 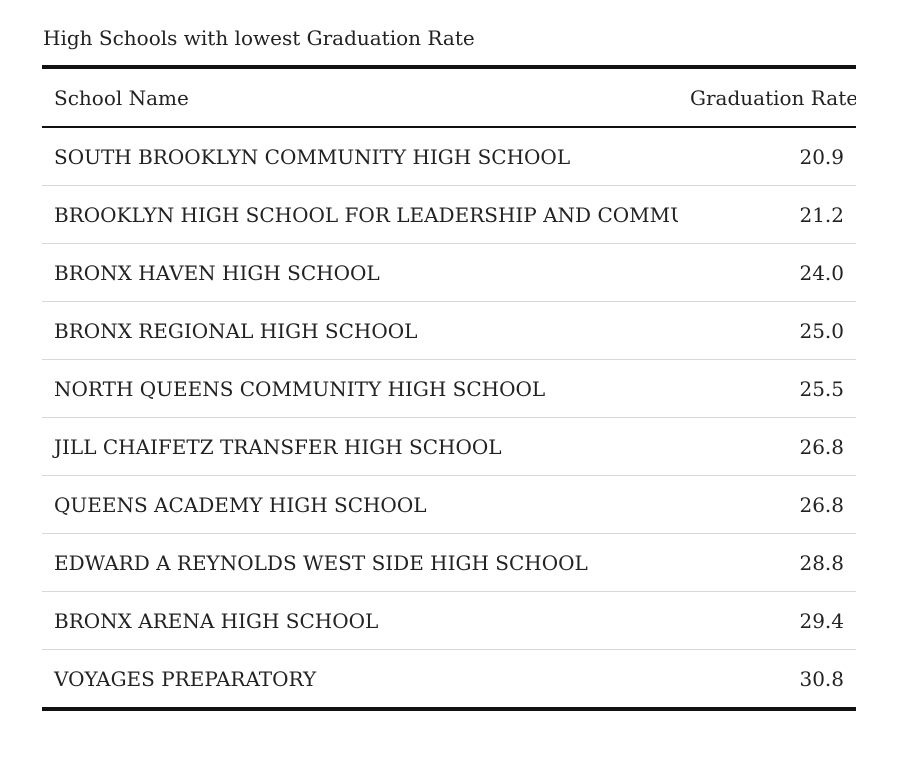 I want to click on column-header-school-name: School Name, so click(x=360, y=98).